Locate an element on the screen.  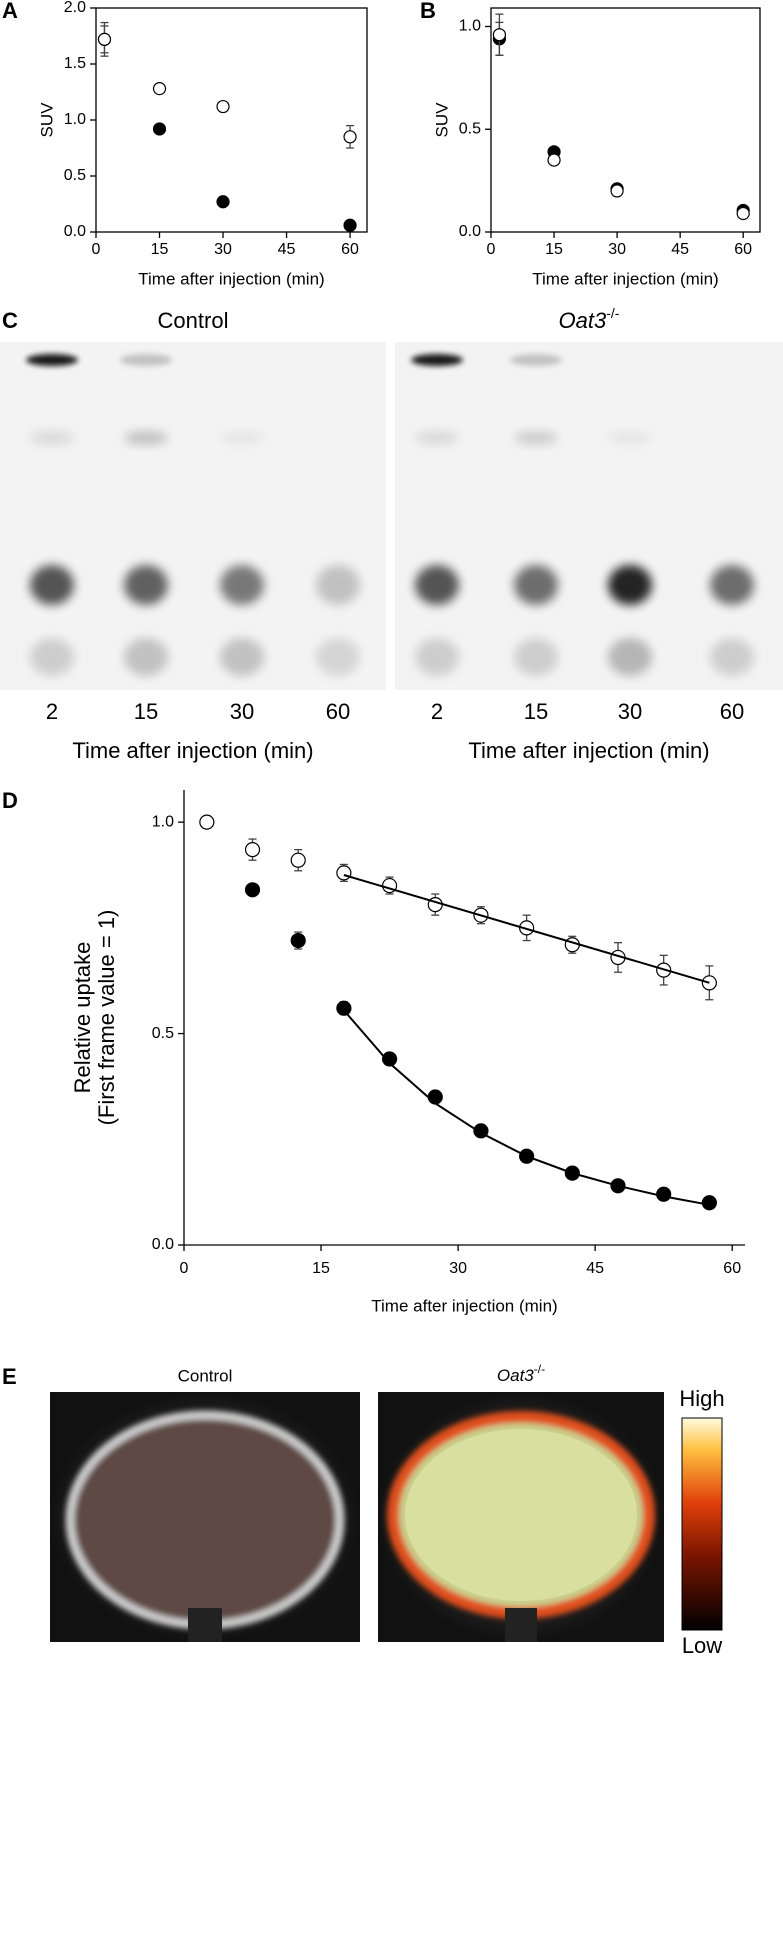
y-axis-label: SUV is located at coordinates (441, 120).